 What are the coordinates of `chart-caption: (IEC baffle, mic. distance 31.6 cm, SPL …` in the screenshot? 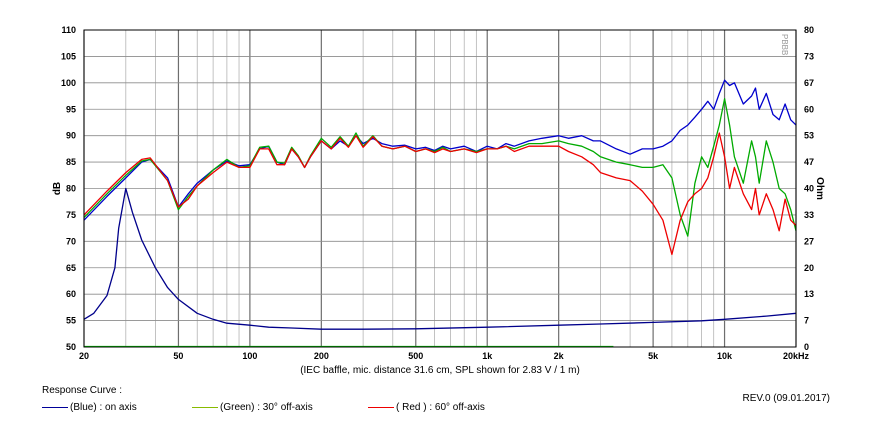 It's located at (440, 370).